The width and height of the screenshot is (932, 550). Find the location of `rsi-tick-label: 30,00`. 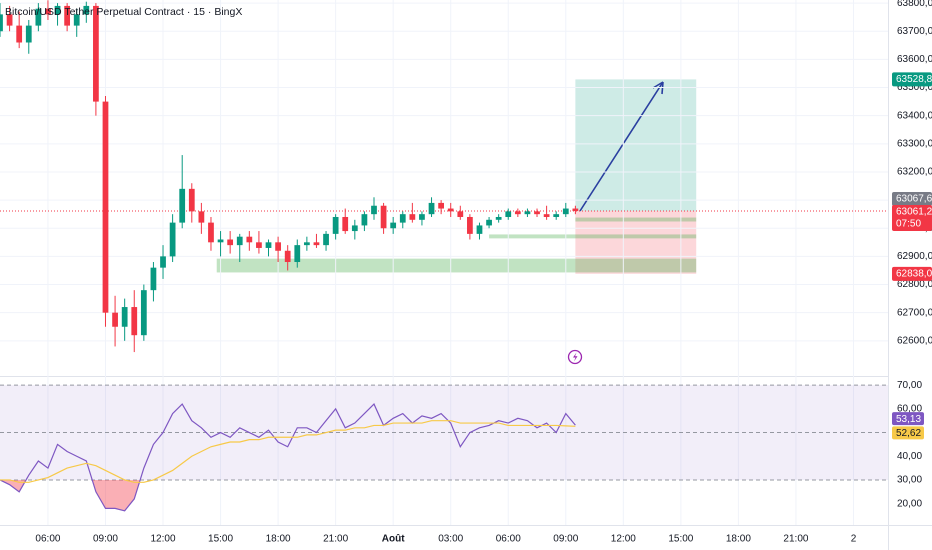

rsi-tick-label: 30,00 is located at coordinates (909, 480).